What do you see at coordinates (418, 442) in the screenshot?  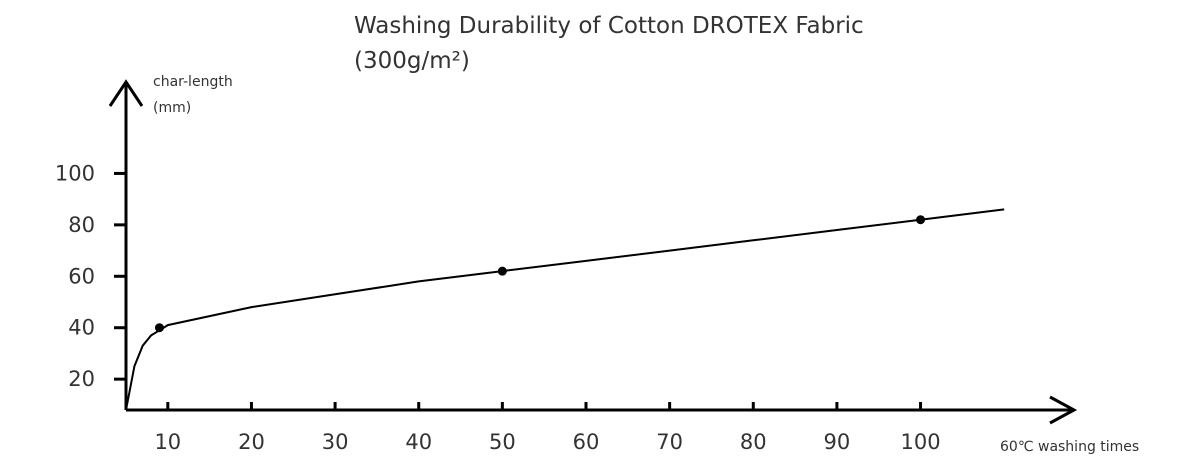 I see `x-tick-label: 40` at bounding box center [418, 442].